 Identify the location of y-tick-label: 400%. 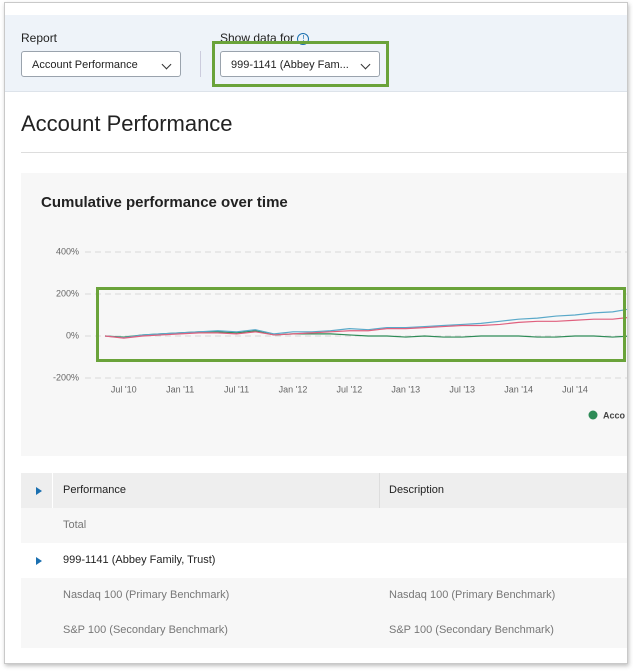
(67, 251).